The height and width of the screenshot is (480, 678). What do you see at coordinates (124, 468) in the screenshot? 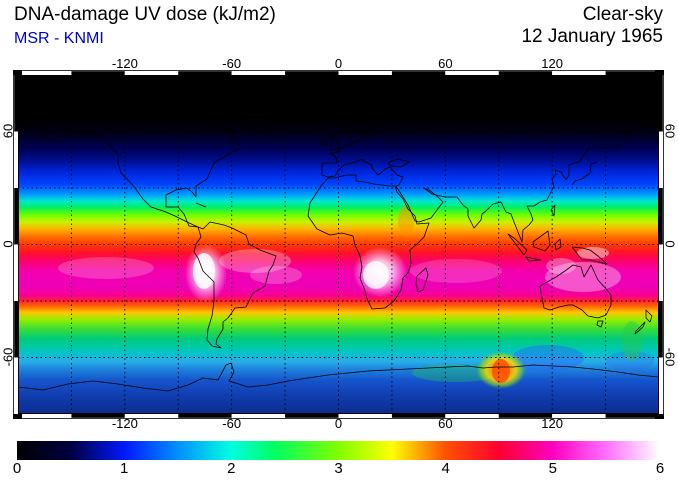
I see `colorbar-tick-label: 1` at bounding box center [124, 468].